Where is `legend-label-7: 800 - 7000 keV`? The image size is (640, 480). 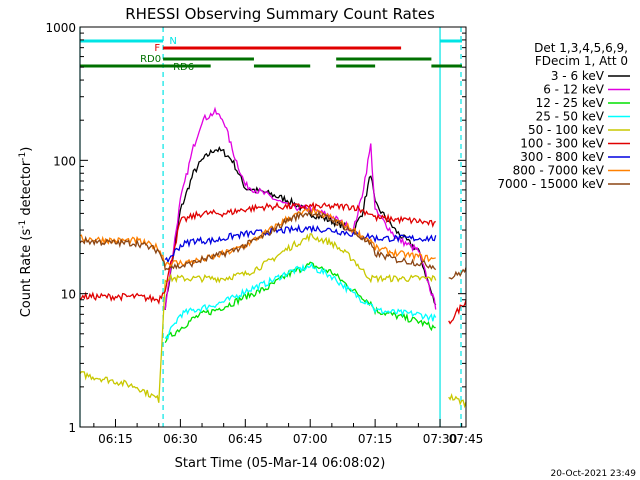 legend-label-7: 800 - 7000 keV is located at coordinates (559, 171).